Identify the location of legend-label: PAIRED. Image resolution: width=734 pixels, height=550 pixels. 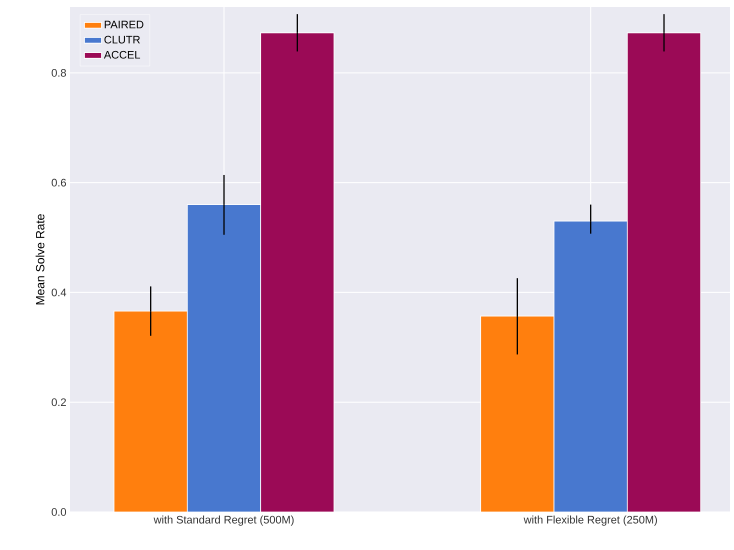
(124, 24).